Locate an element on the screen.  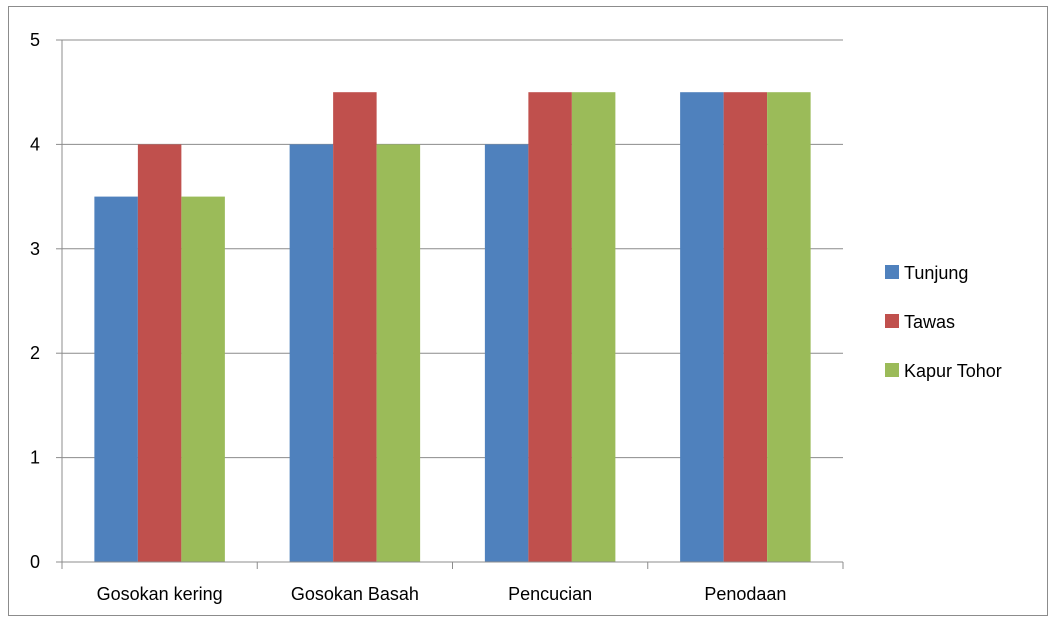
x-tick-label: Gosokan Basah is located at coordinates (355, 594).